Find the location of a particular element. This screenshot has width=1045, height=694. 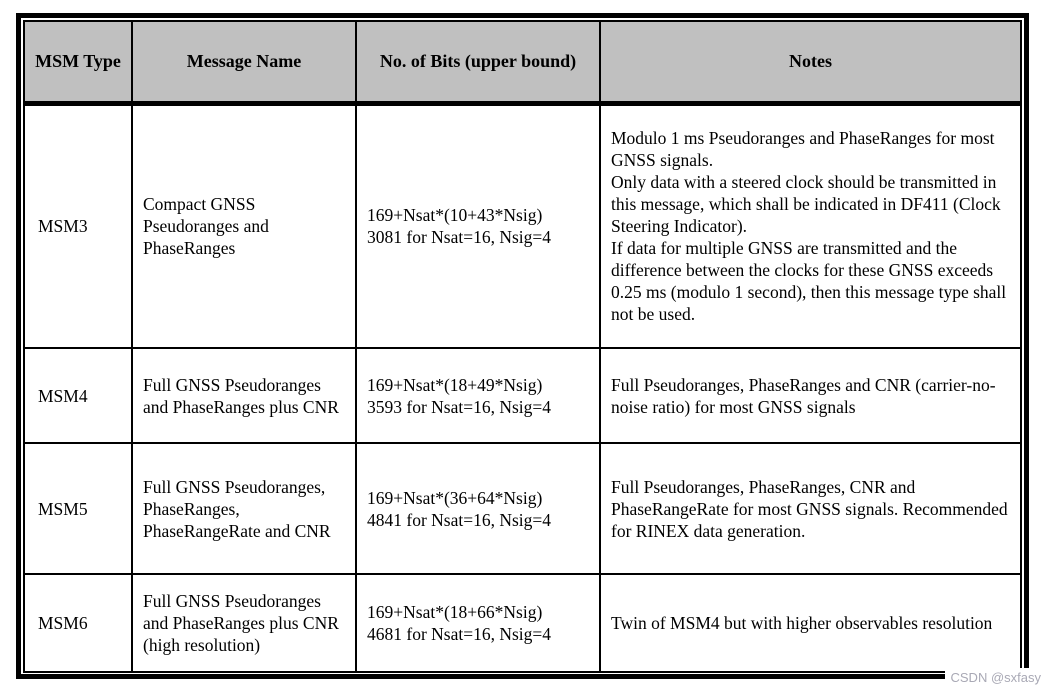

bits-formula: 169+Nsat*(36+64*Nsig) is located at coordinates (455, 497).